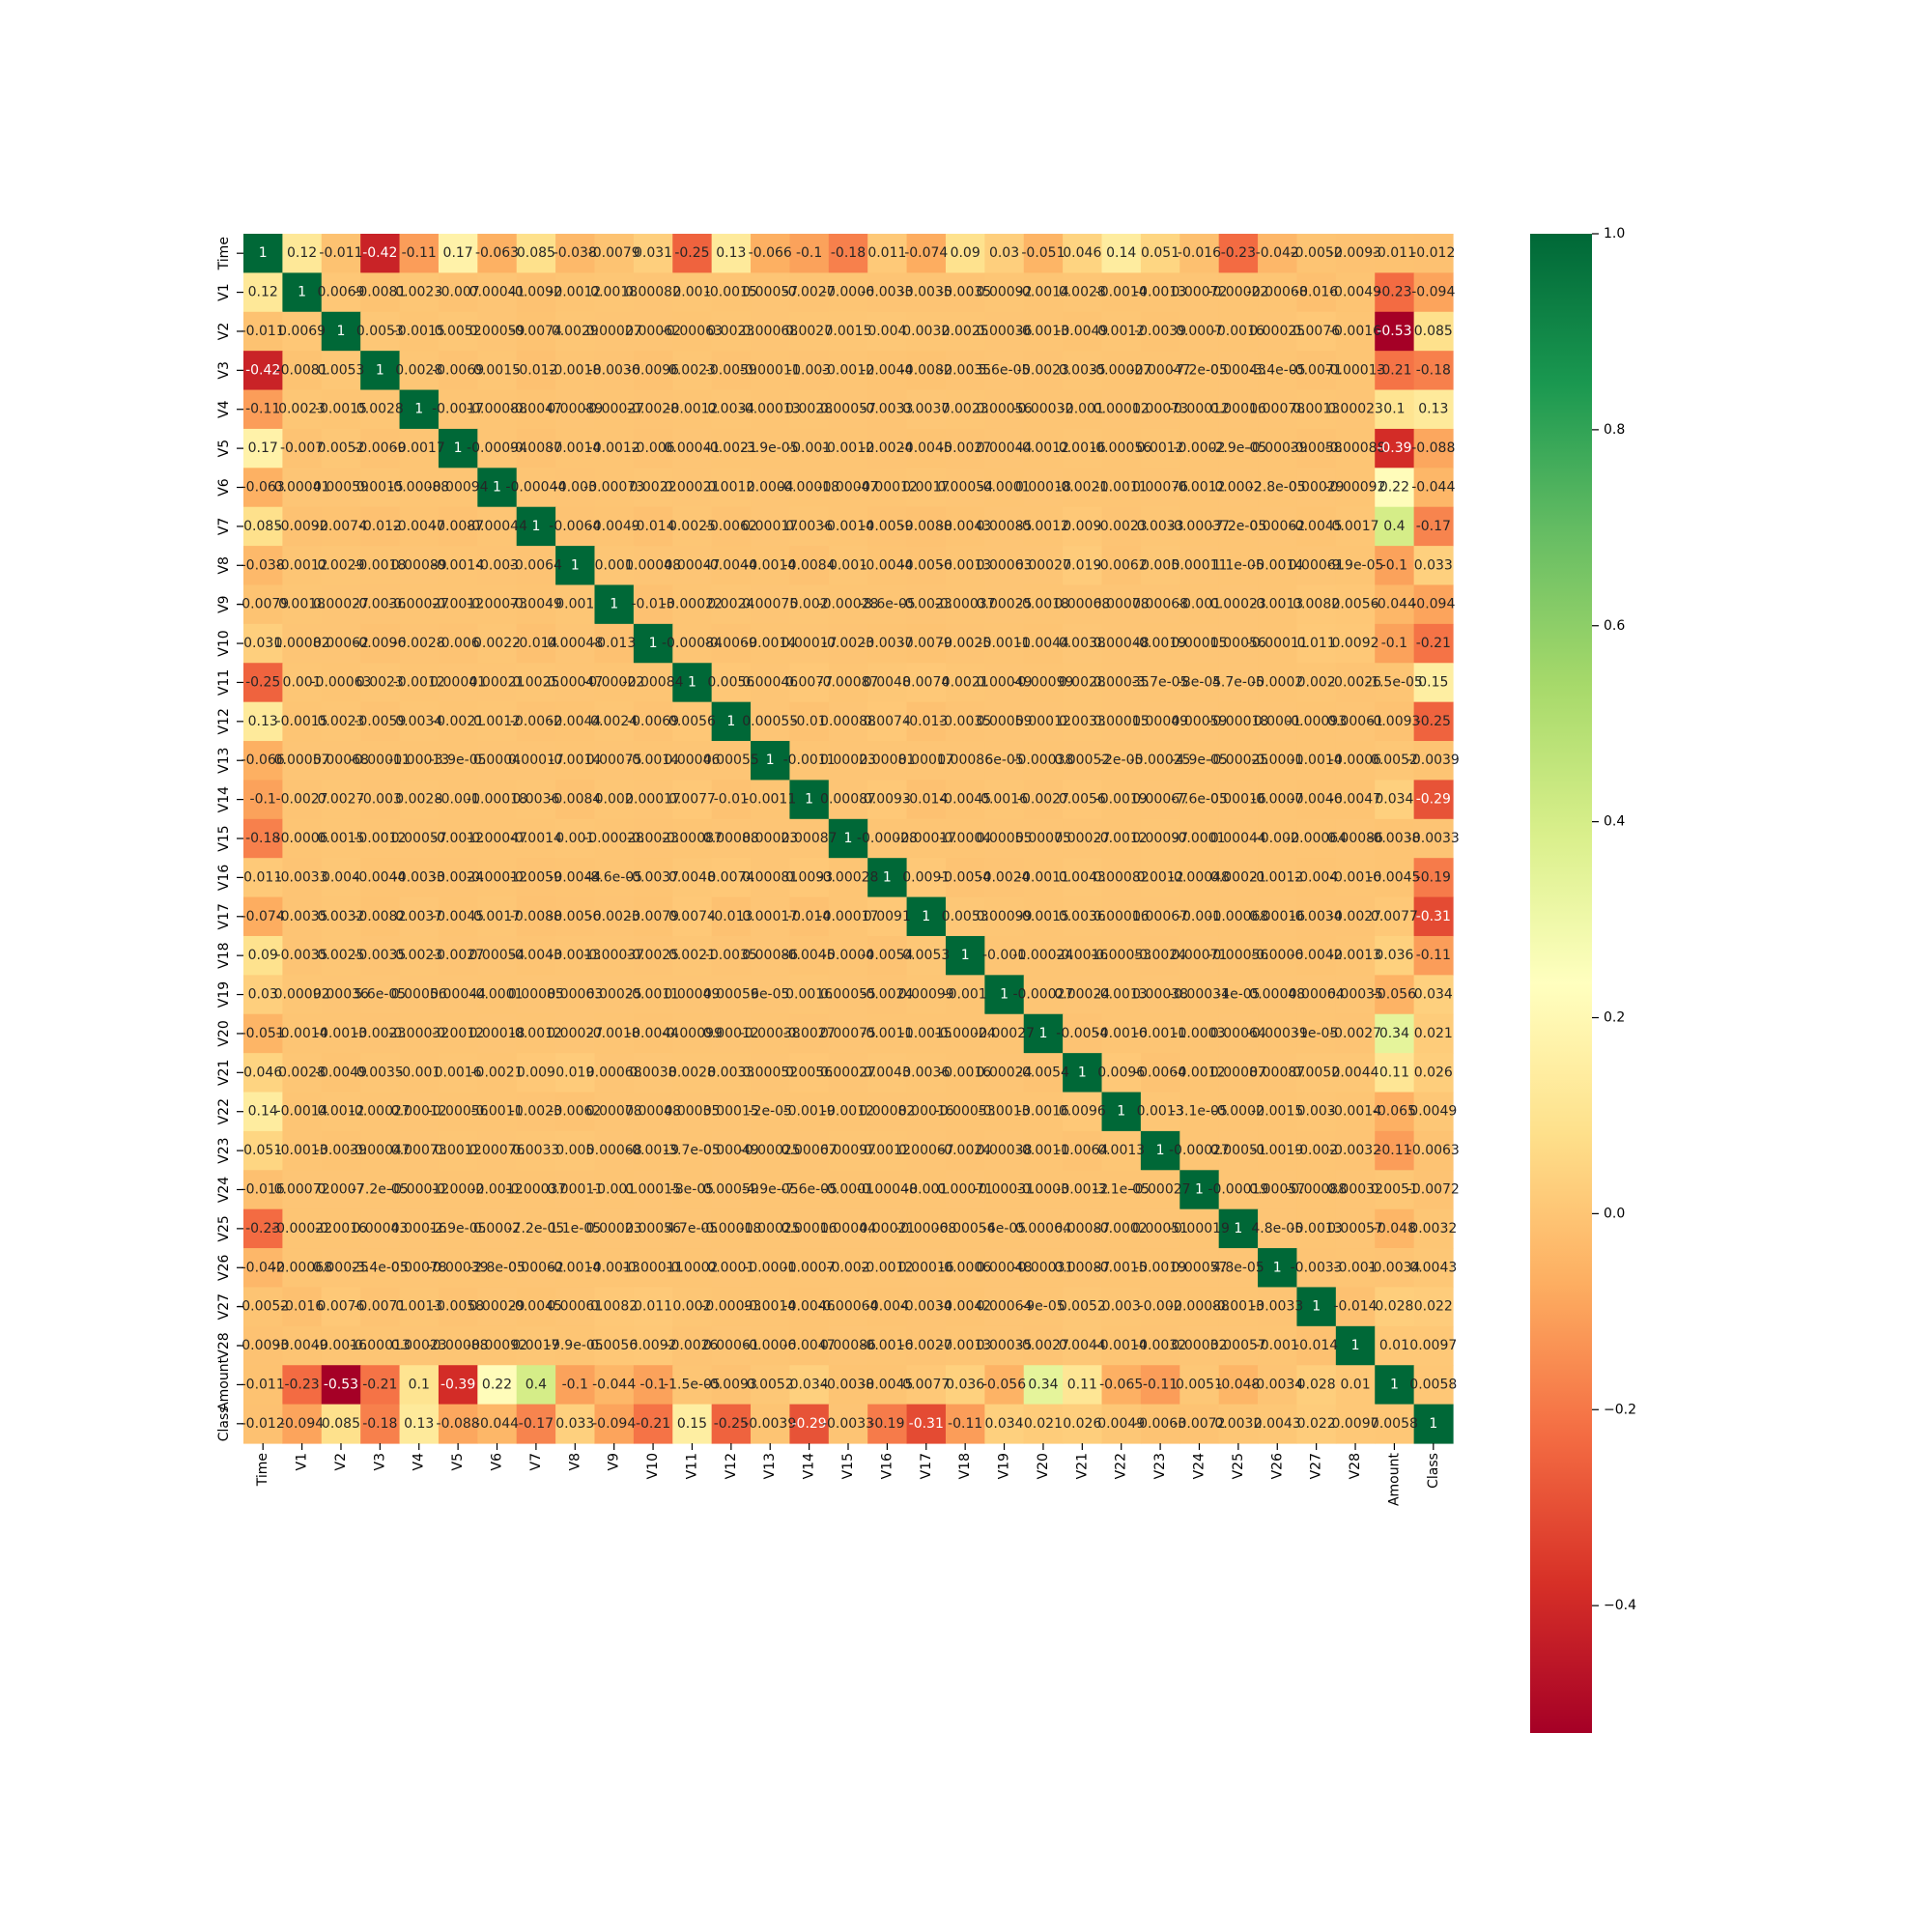 Image resolution: width=1932 pixels, height=1932 pixels. I want to click on cell-value-label: -0.0023, so click(1043, 370).